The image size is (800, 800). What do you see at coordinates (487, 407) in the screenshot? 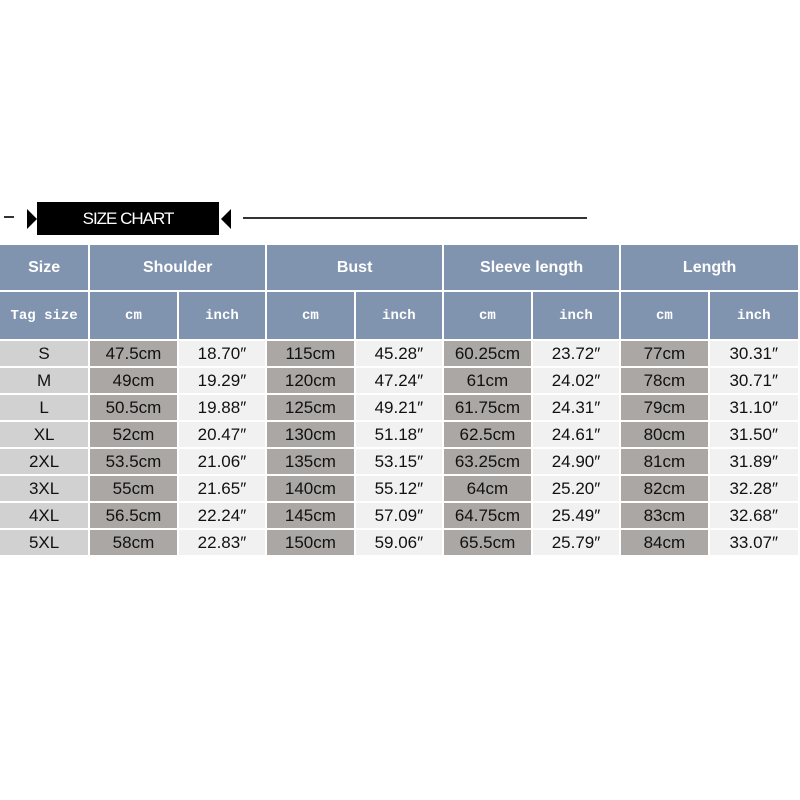
I see `cm-cell: 61.75cm` at bounding box center [487, 407].